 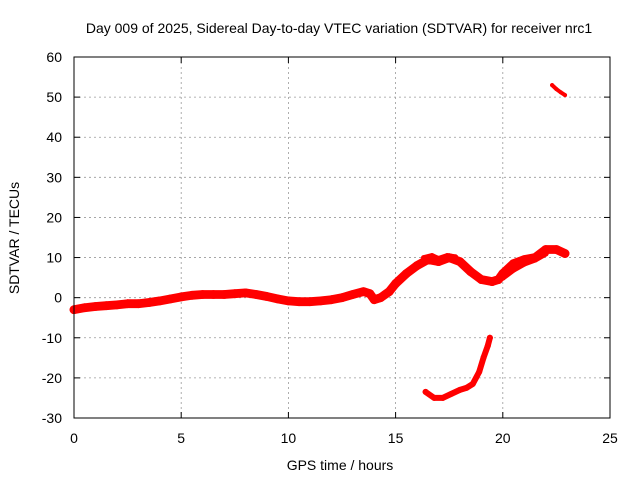 What do you see at coordinates (14, 238) in the screenshot?
I see `y-axis-label: SDTVAR / TECUs` at bounding box center [14, 238].